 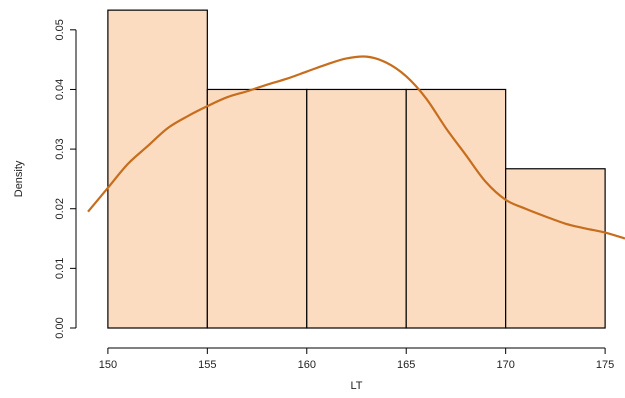 What do you see at coordinates (505, 365) in the screenshot?
I see `x-tick-label: 170` at bounding box center [505, 365].